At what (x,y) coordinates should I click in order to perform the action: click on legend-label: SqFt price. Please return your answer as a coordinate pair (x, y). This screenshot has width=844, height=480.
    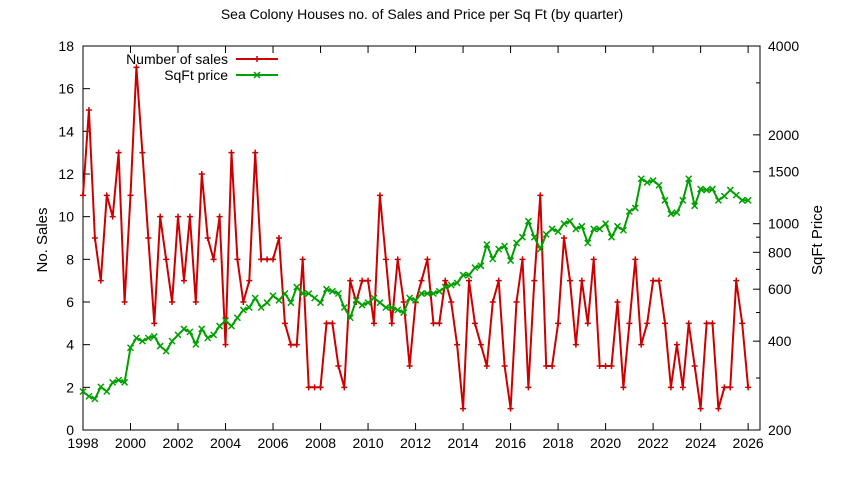
    Looking at the image, I should click on (196, 75).